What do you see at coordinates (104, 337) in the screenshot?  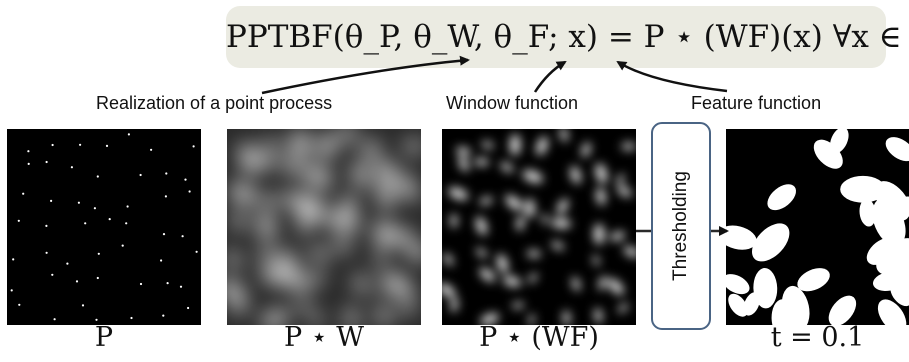 I see `caption-p: P` at bounding box center [104, 337].